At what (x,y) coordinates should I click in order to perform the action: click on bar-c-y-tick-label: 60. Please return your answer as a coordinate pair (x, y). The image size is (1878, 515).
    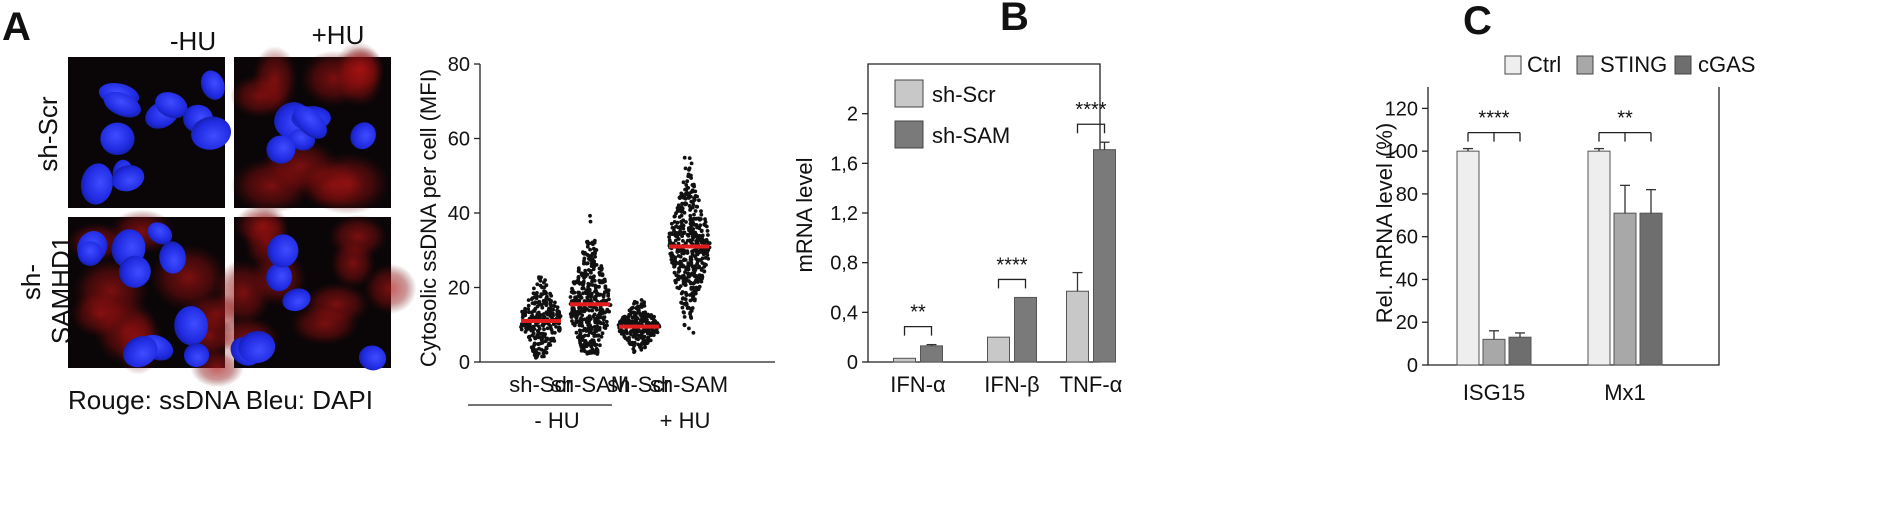
    Looking at the image, I should click on (1407, 238).